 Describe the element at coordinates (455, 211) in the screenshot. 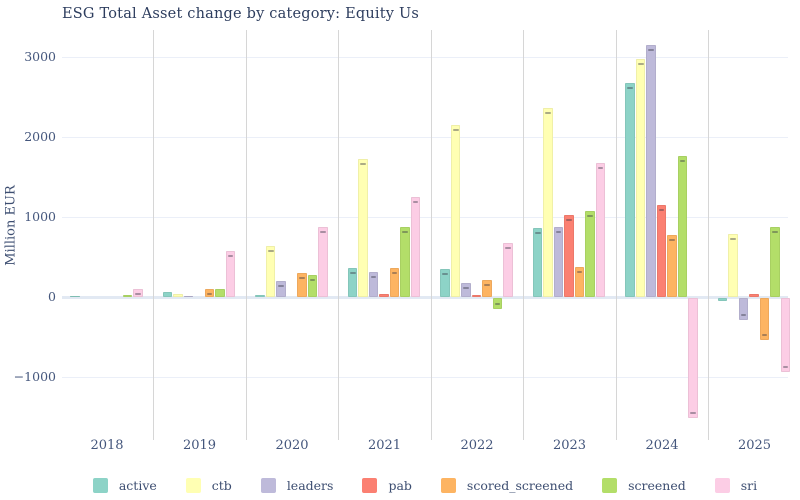

I see `bar-ctb-2022` at that location.